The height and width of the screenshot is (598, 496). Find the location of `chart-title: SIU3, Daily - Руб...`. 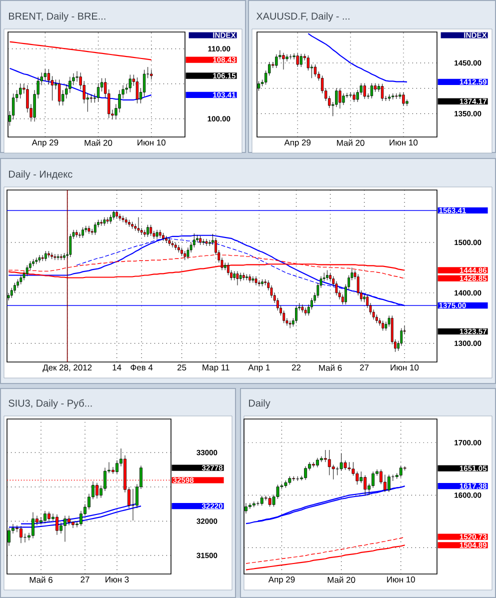

chart-title: SIU3, Daily - Руб... is located at coordinates (50, 404).